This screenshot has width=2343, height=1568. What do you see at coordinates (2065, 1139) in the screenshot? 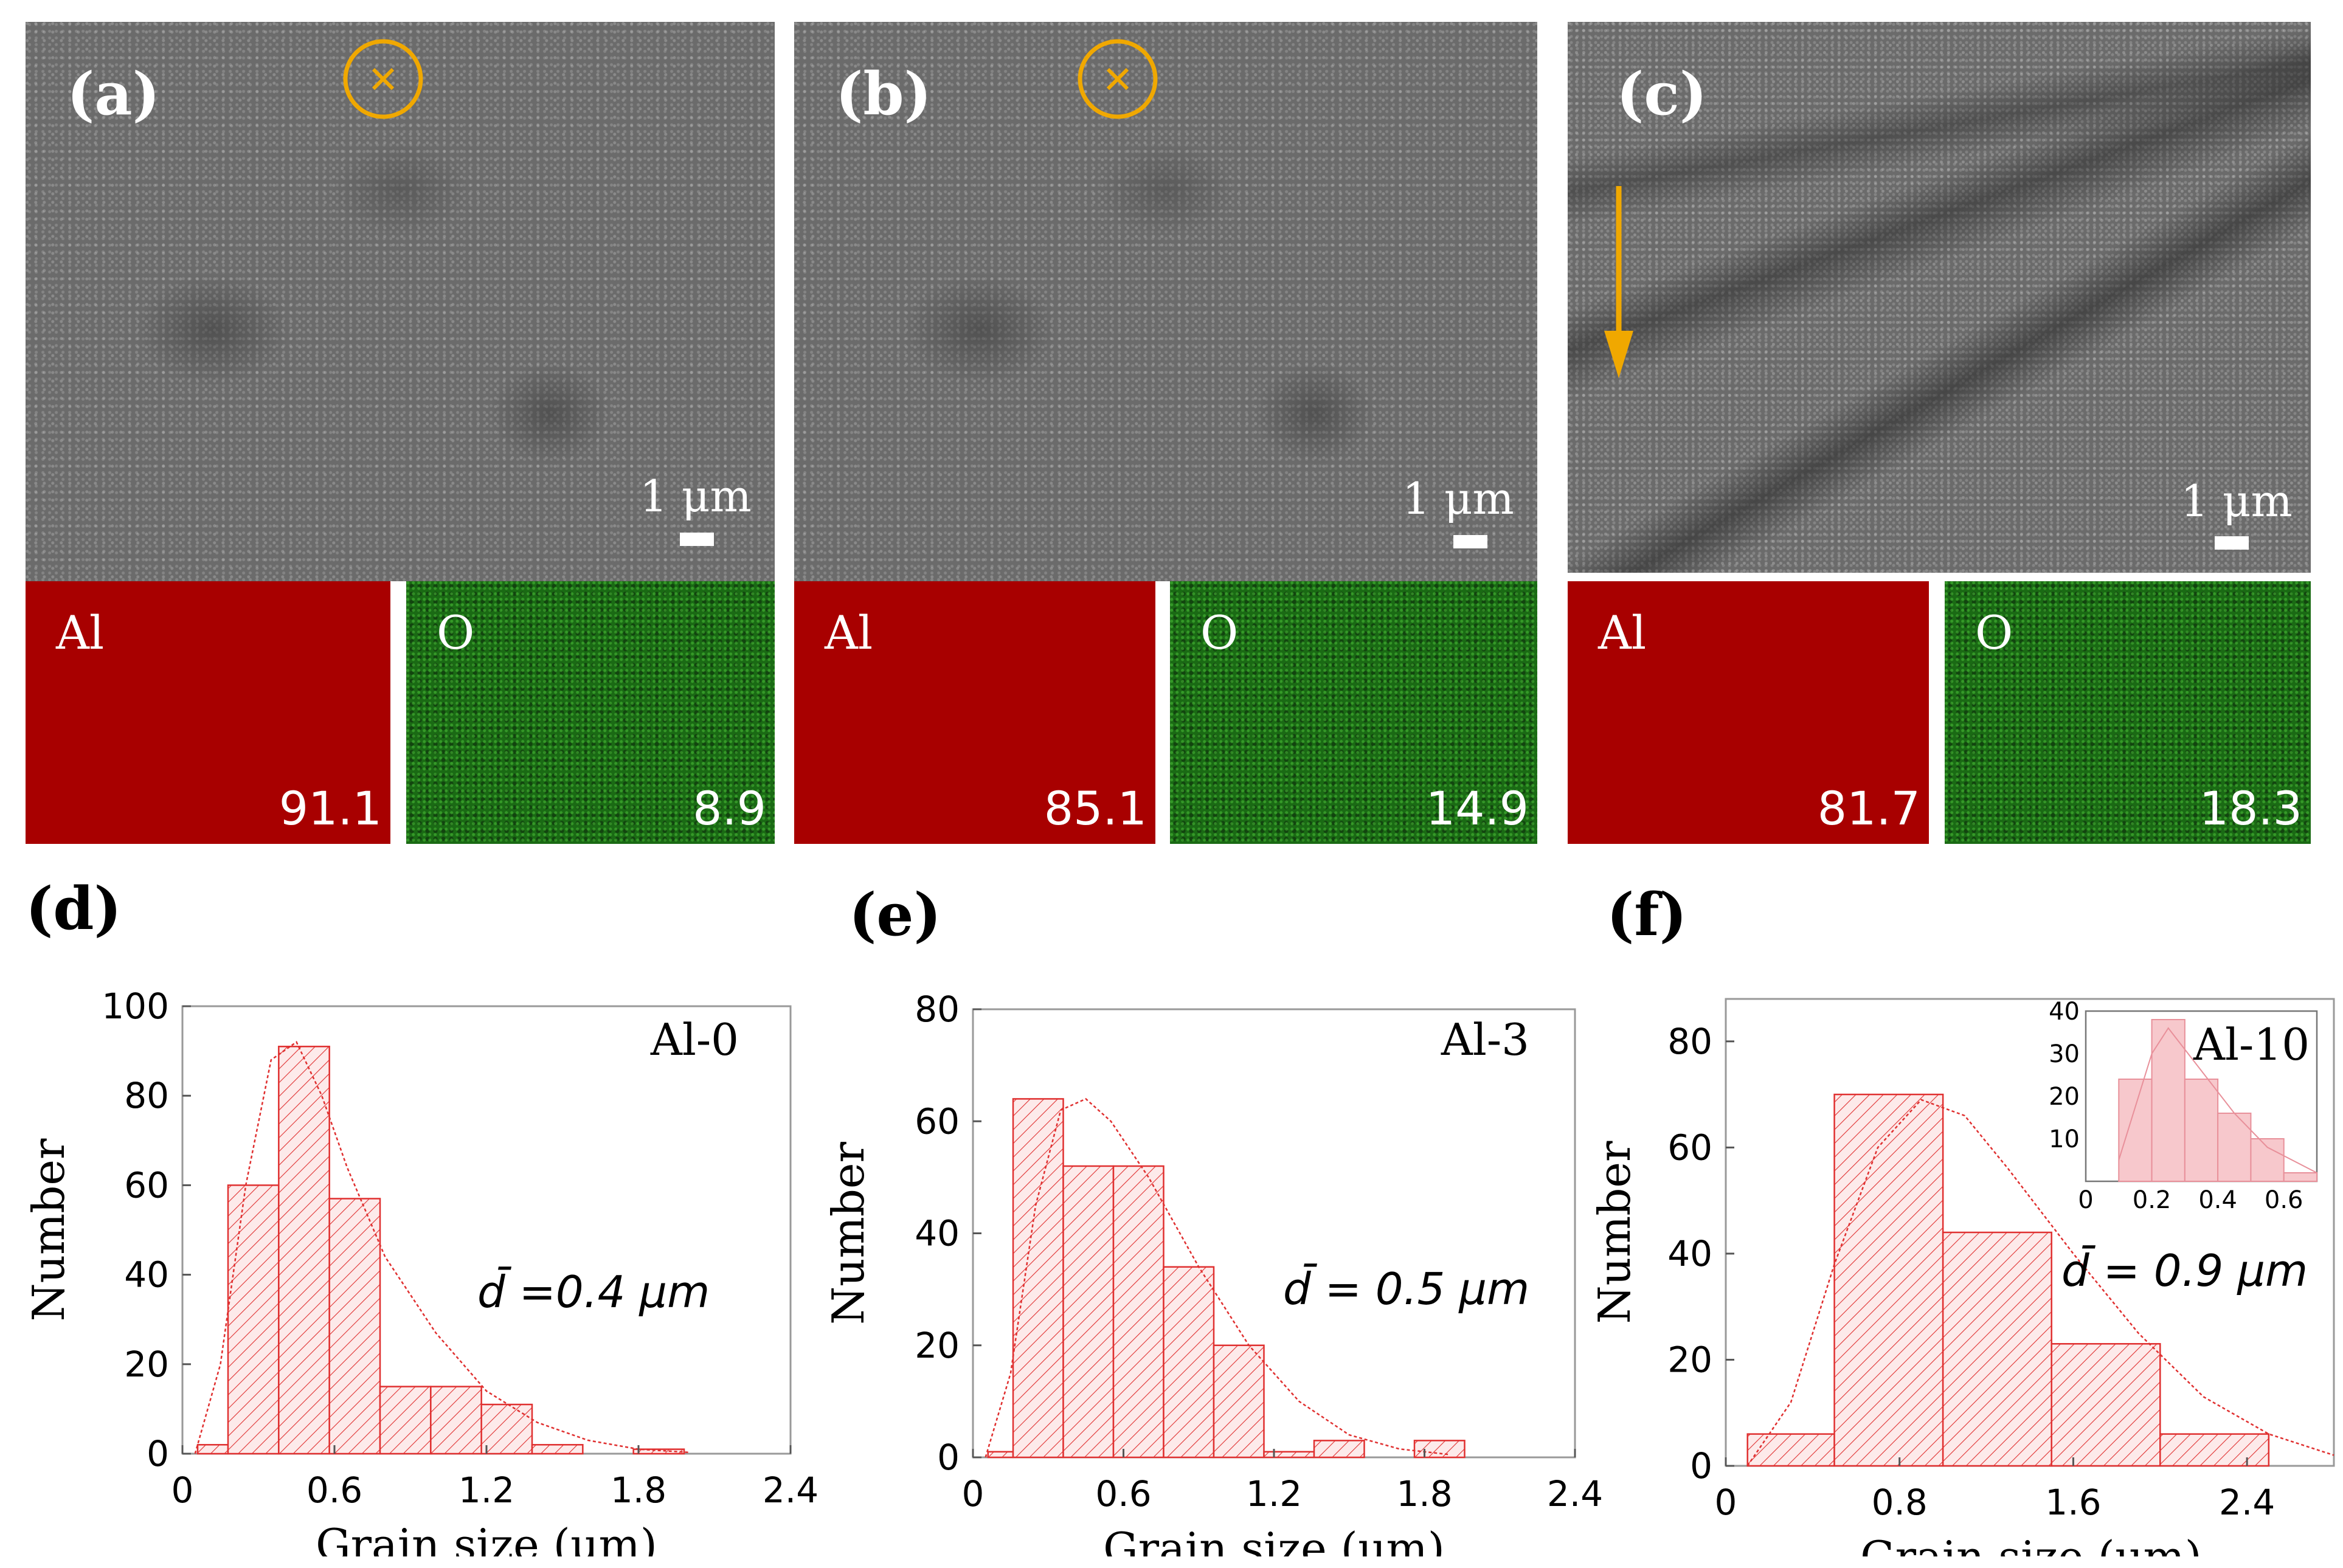
I see `inset-y-tick-label: 10` at bounding box center [2065, 1139].